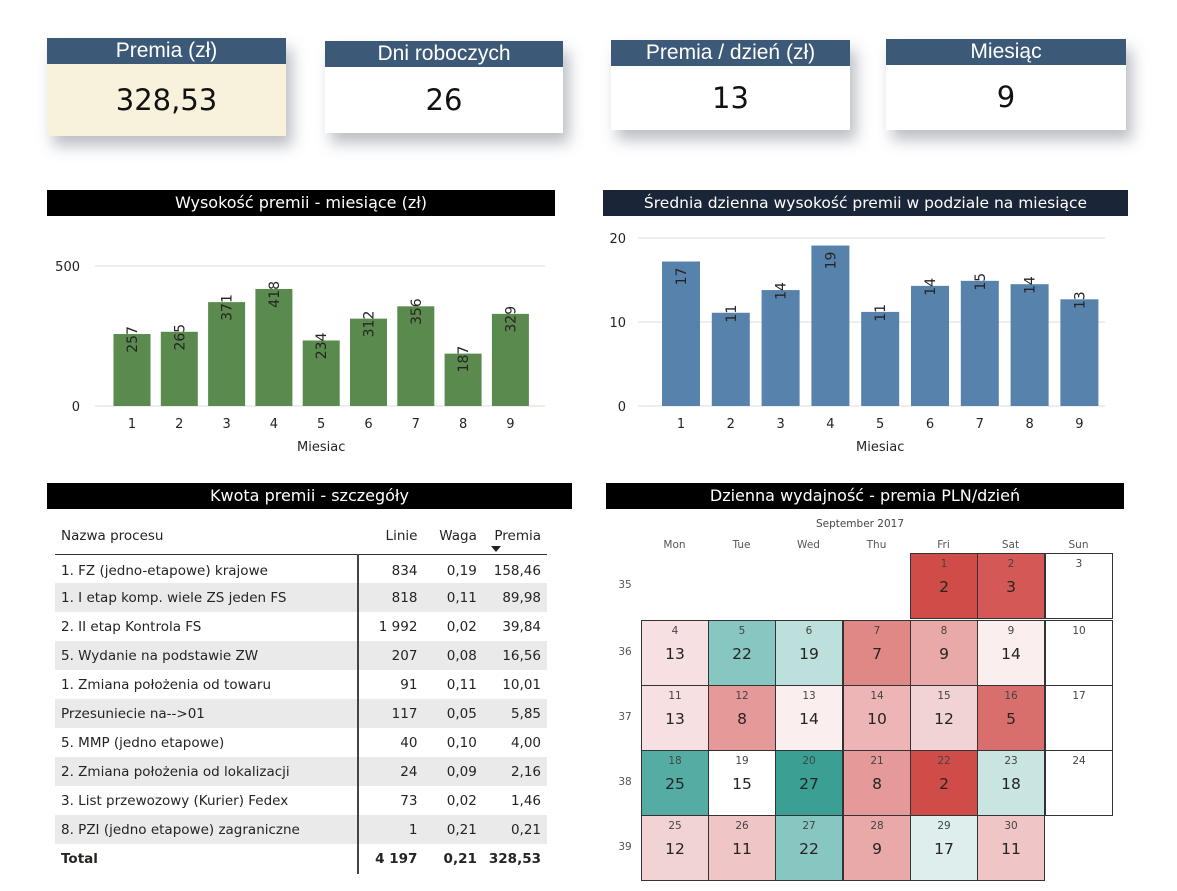 The height and width of the screenshot is (891, 1177). I want to click on calendar-day-cell: 10, so click(1079, 653).